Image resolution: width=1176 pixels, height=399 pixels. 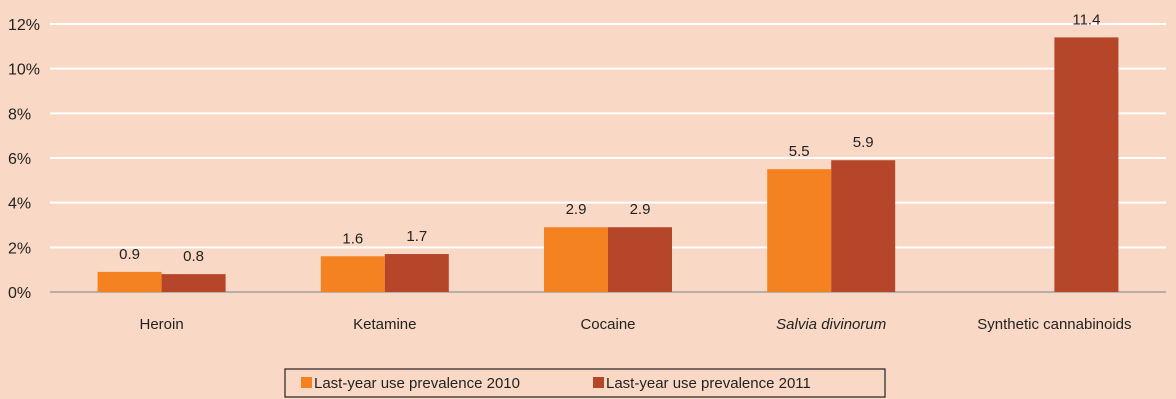 I want to click on y-tick-label: 0%, so click(x=19, y=293).